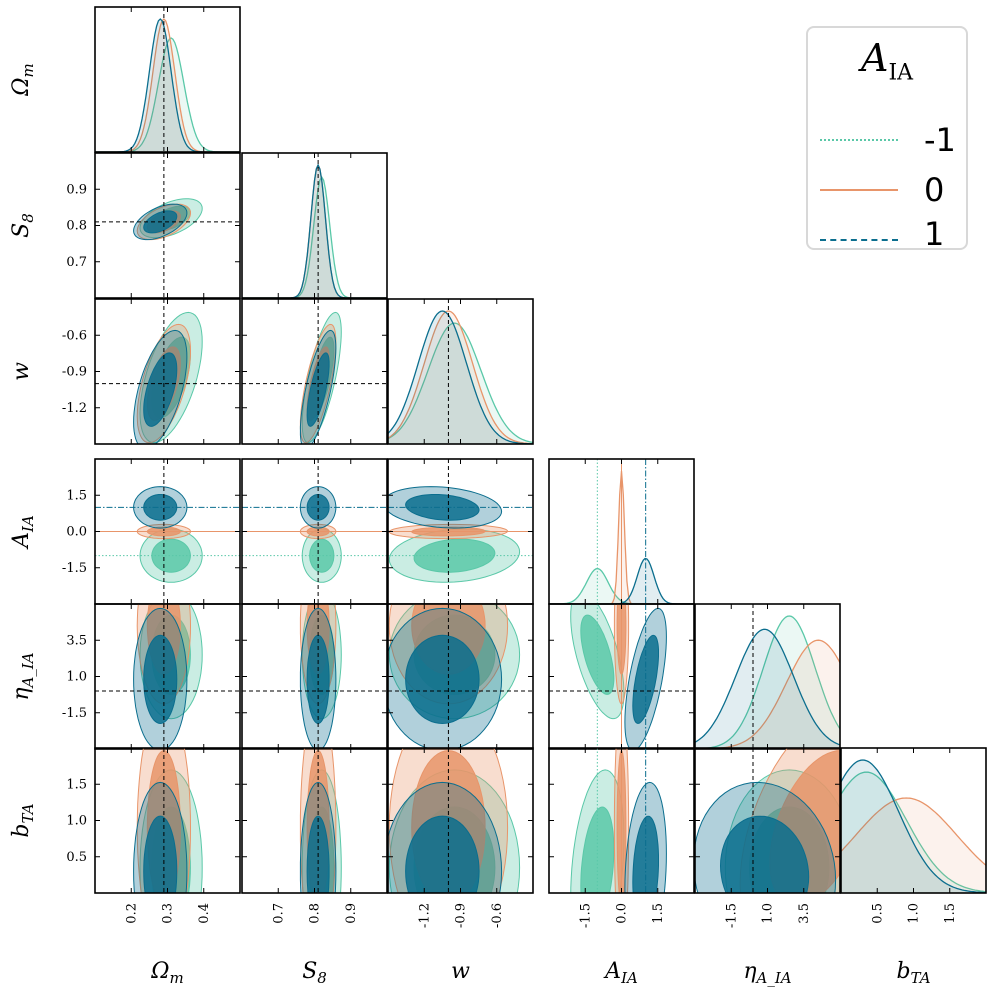  I want to click on panel-w-bTA, so click(460, 820).